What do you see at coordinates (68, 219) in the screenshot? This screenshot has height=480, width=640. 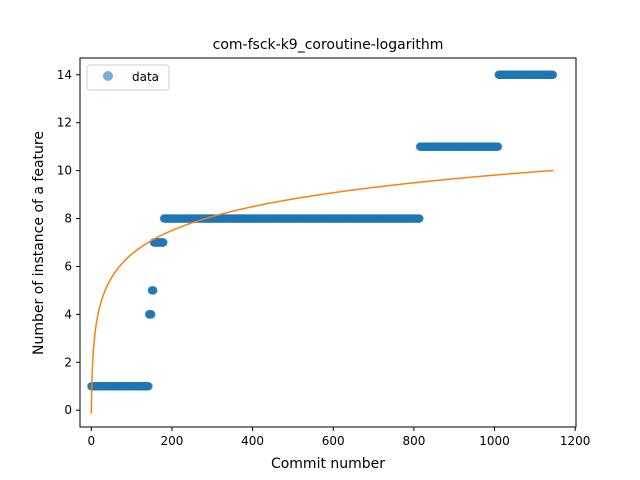 I see `y-tick-label: 8` at bounding box center [68, 219].